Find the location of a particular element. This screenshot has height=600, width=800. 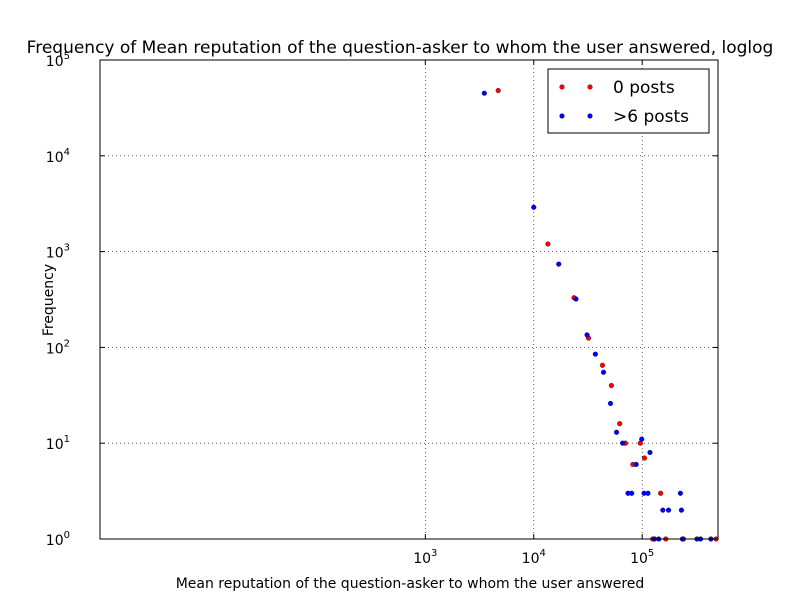

y-tick-label: 10⁴ is located at coordinates (58, 156).